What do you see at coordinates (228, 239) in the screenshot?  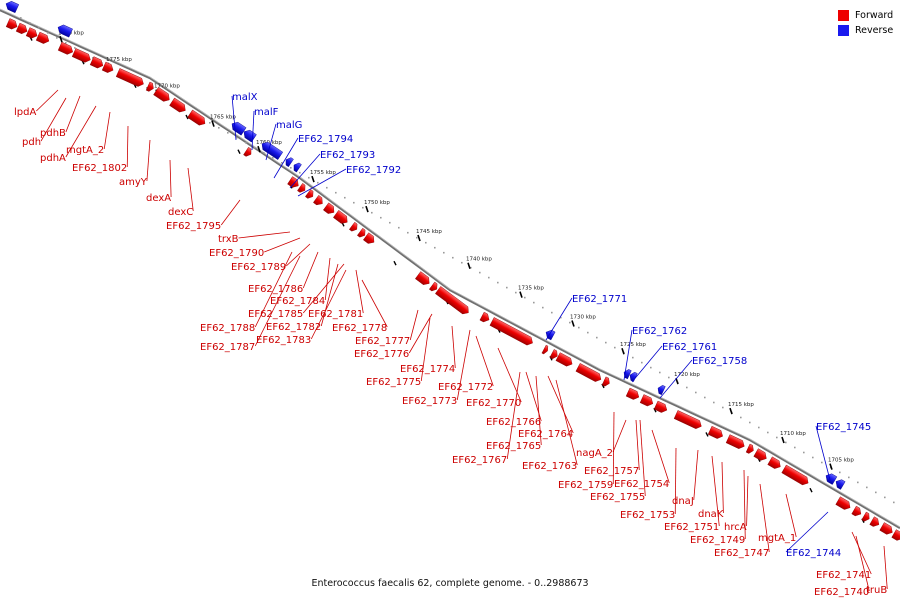 I see `gene-label: trxB` at bounding box center [228, 239].